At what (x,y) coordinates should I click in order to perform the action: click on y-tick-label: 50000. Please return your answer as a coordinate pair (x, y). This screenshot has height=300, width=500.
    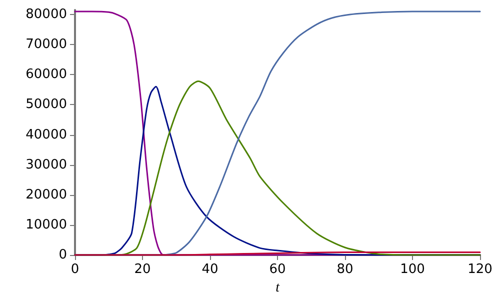
    Looking at the image, I should click on (46, 104).